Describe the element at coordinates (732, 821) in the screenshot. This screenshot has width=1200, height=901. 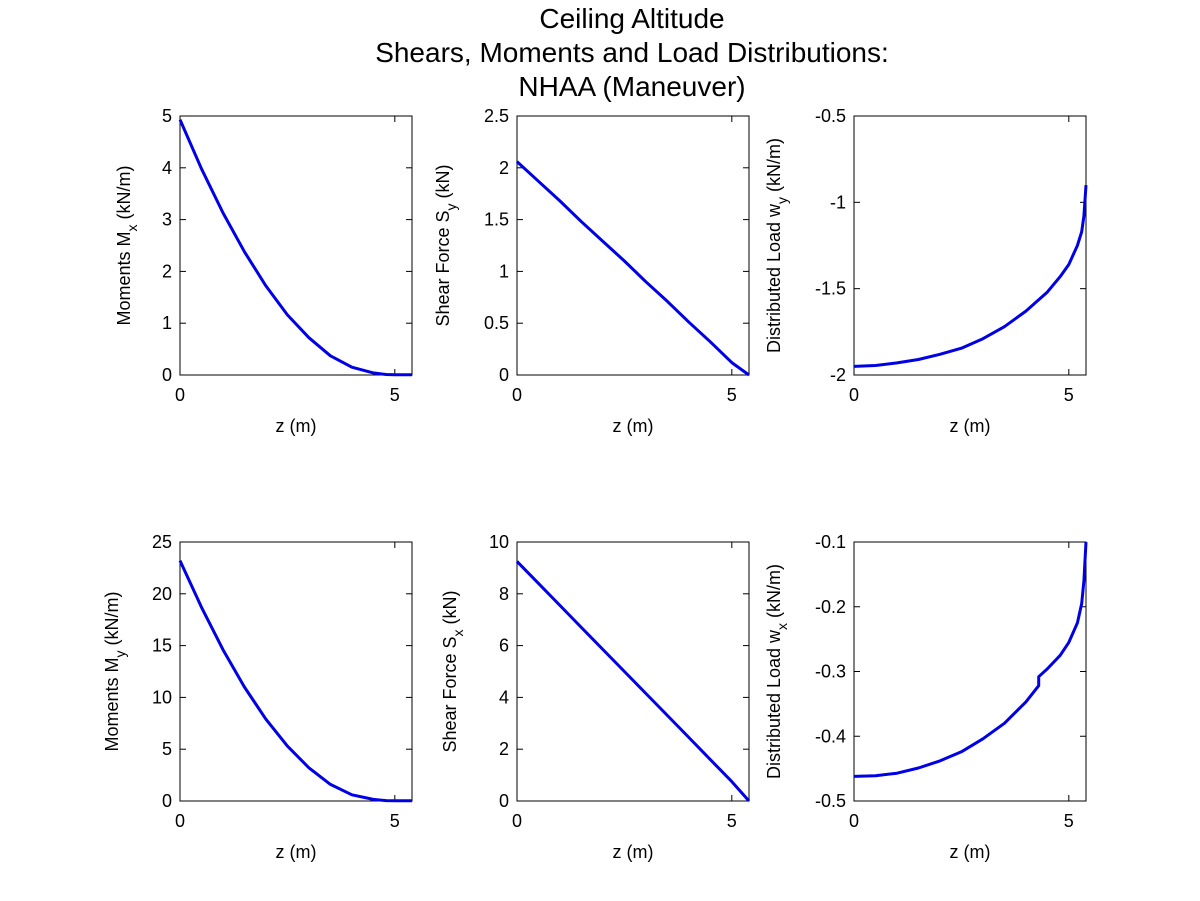
I see `subplot-5-xtick-label: 5` at that location.